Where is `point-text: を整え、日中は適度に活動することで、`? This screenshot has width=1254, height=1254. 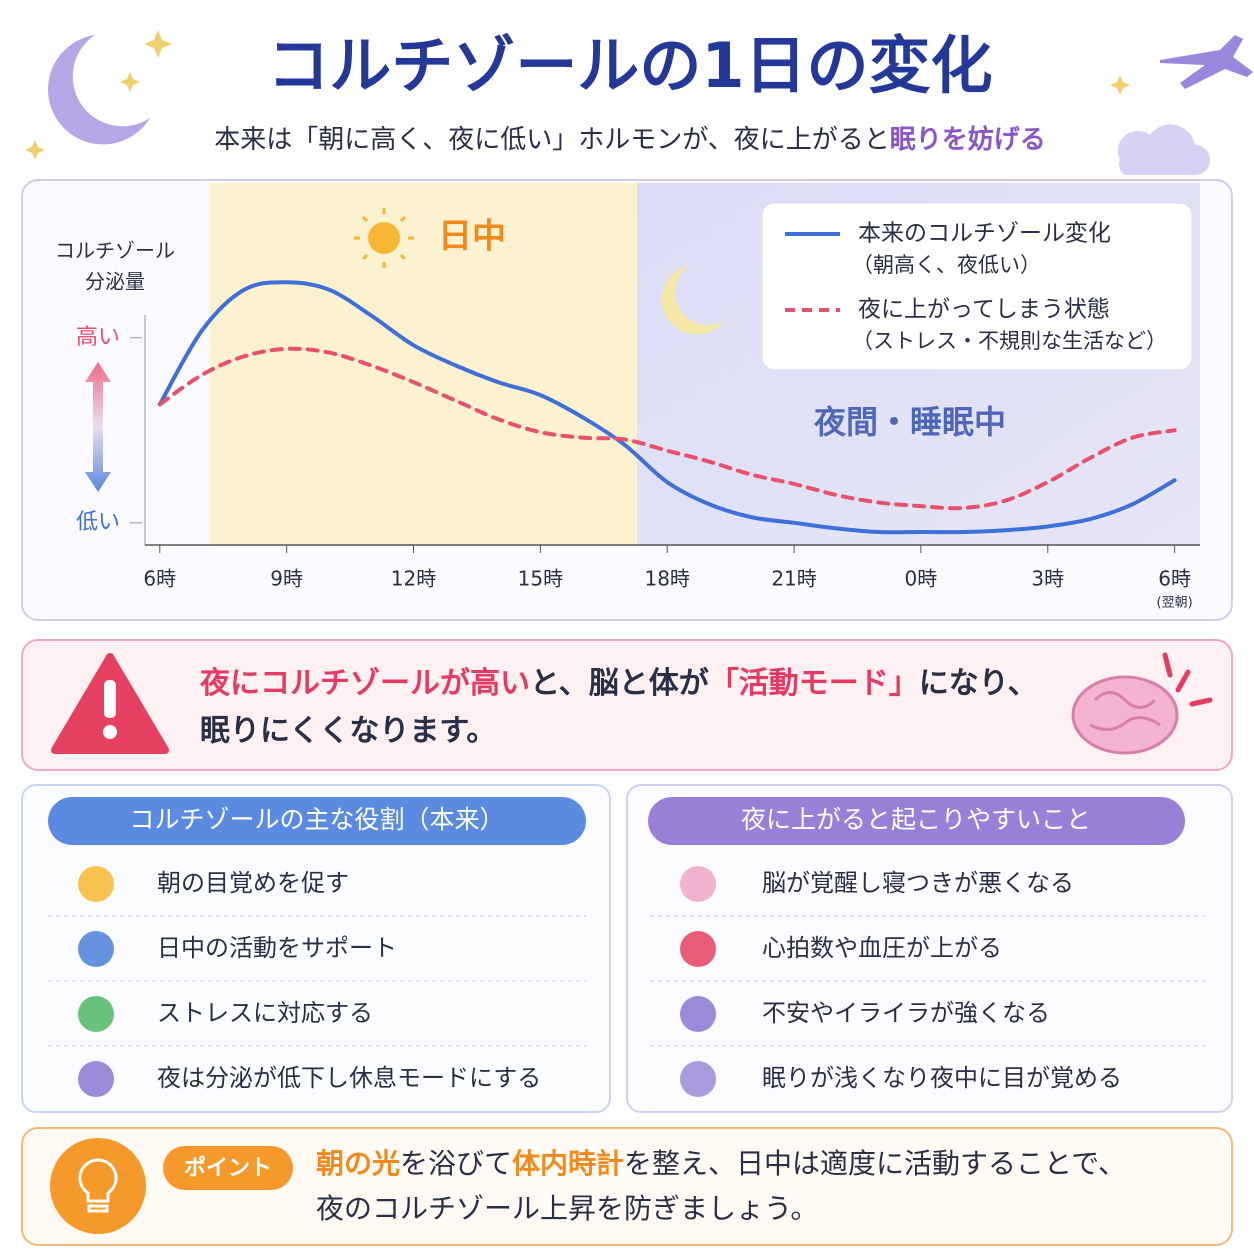
point-text: を整え、日中は適度に活動することで、 is located at coordinates (875, 1163).